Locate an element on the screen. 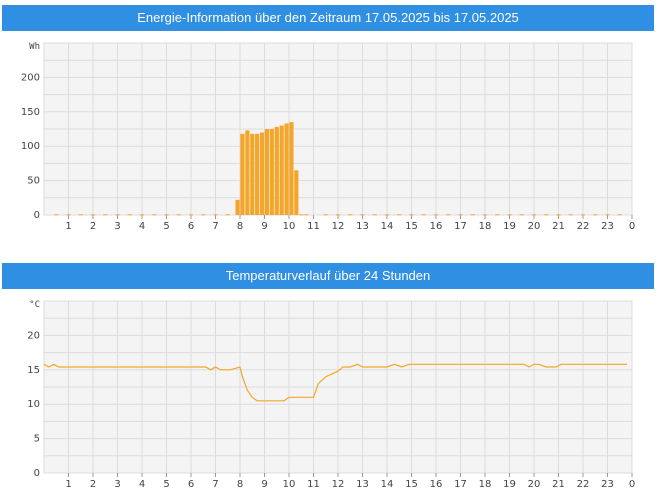  temperature-x-tick-label: 6 is located at coordinates (191, 484).